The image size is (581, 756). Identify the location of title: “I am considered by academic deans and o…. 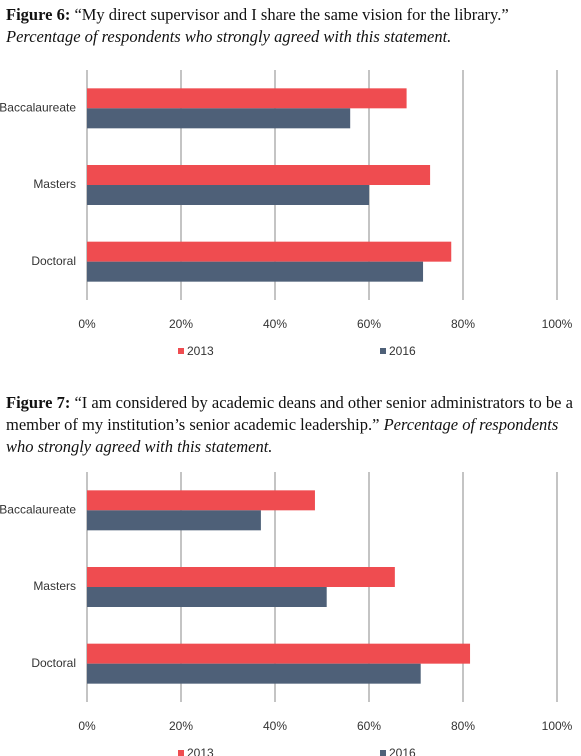
(289, 413).